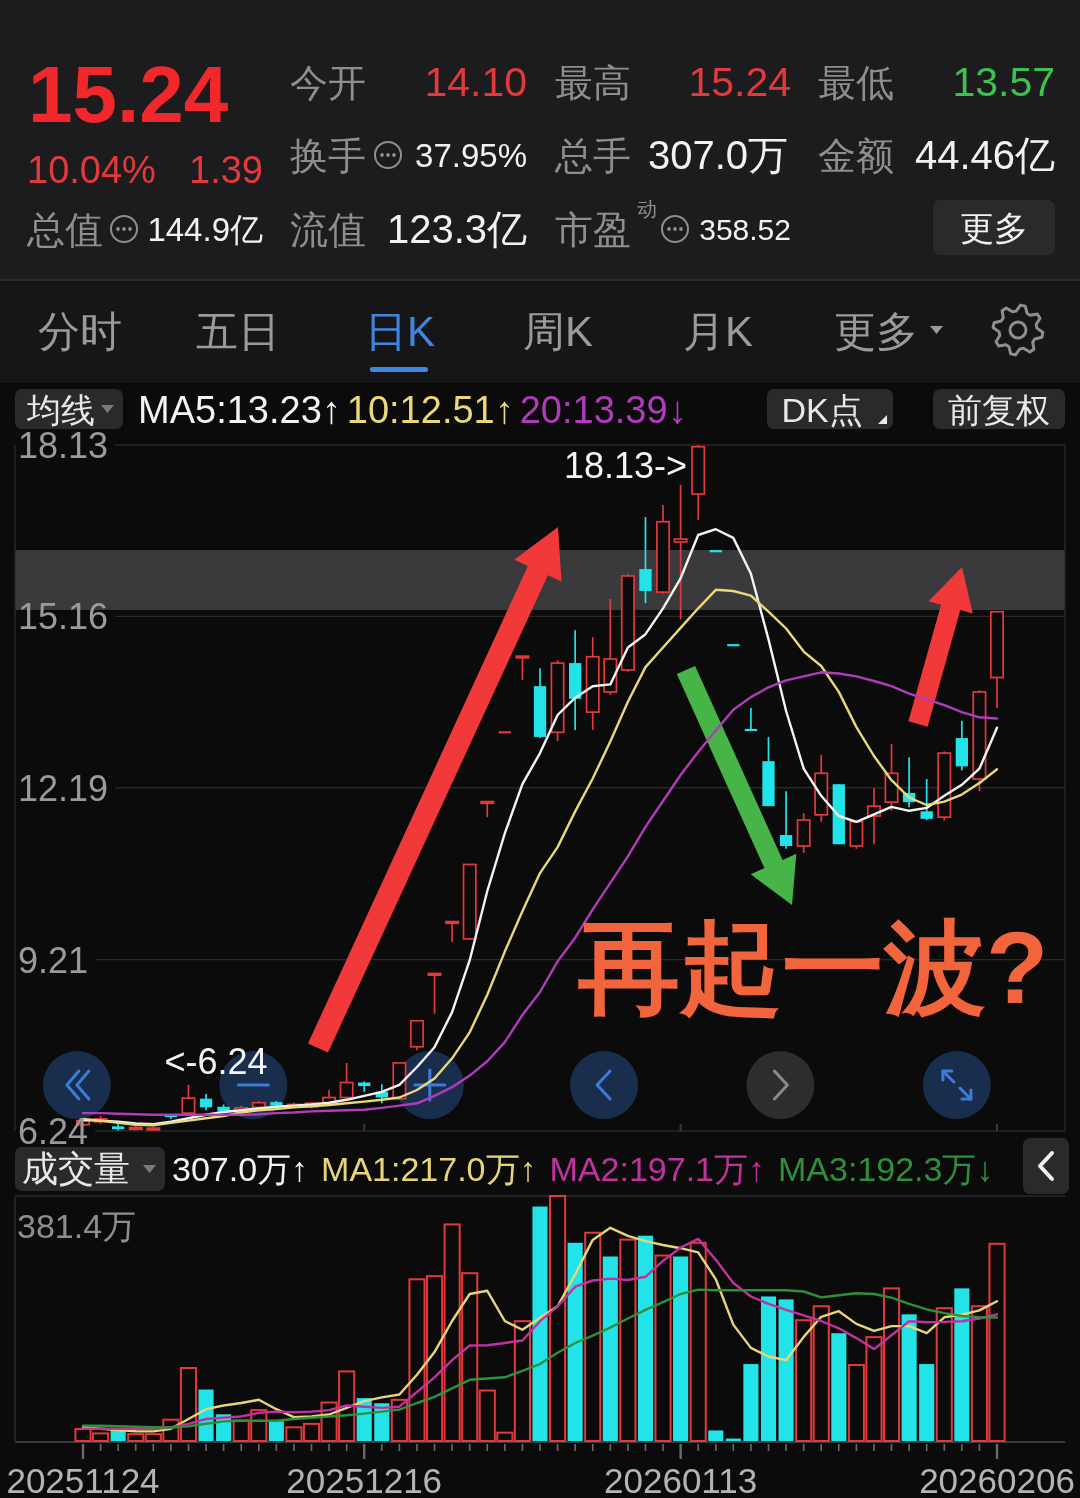 This screenshot has height=1498, width=1080. What do you see at coordinates (603, 410) in the screenshot?
I see `text: 20:13.39↓` at bounding box center [603, 410].